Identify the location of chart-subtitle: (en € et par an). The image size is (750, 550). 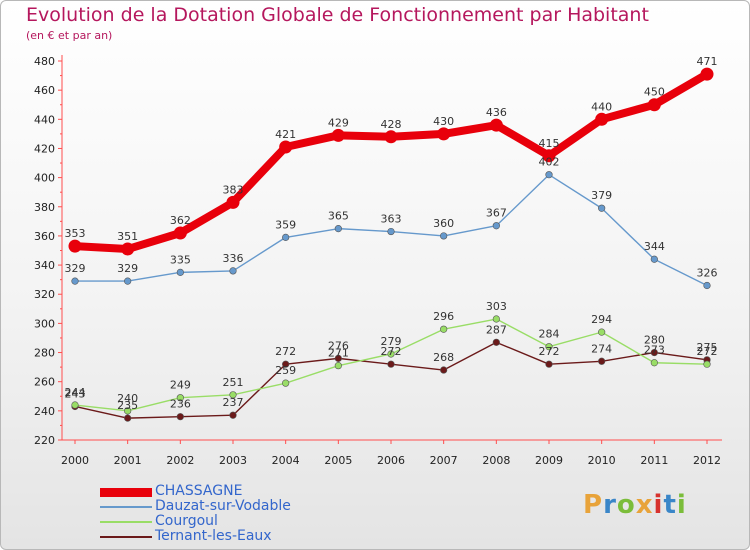
(69, 35).